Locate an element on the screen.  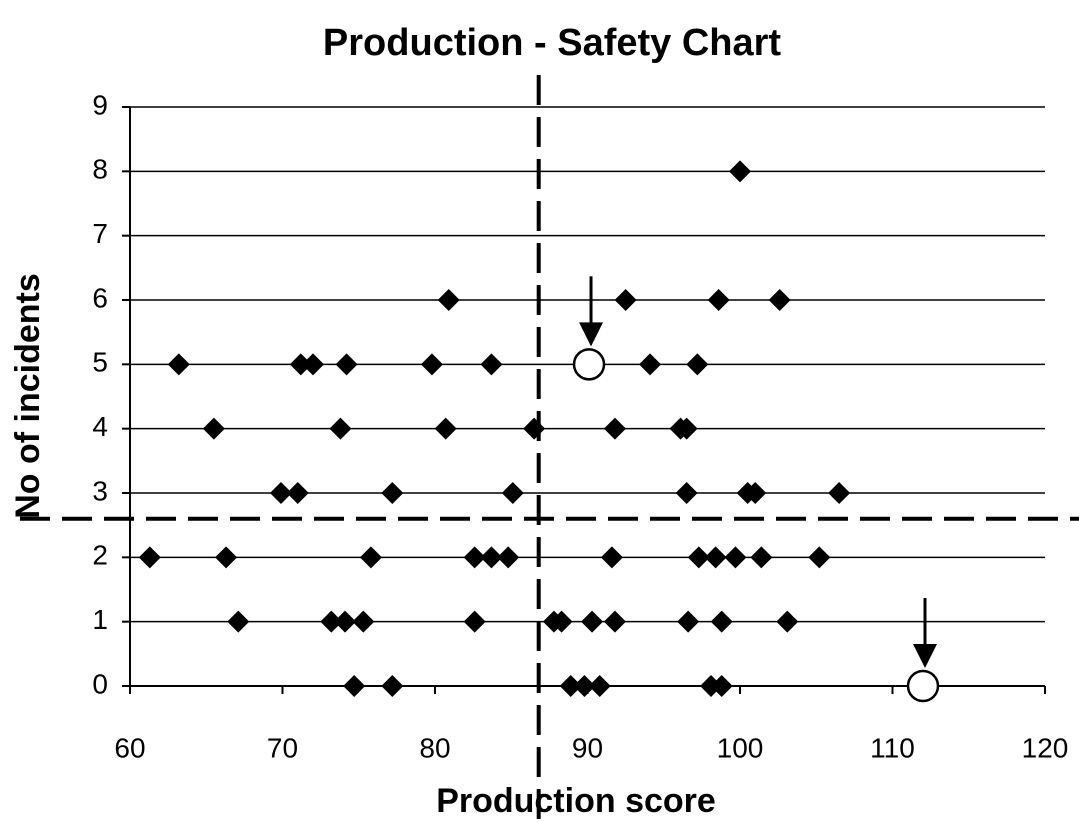
x-tick-label: 100 is located at coordinates (740, 747).